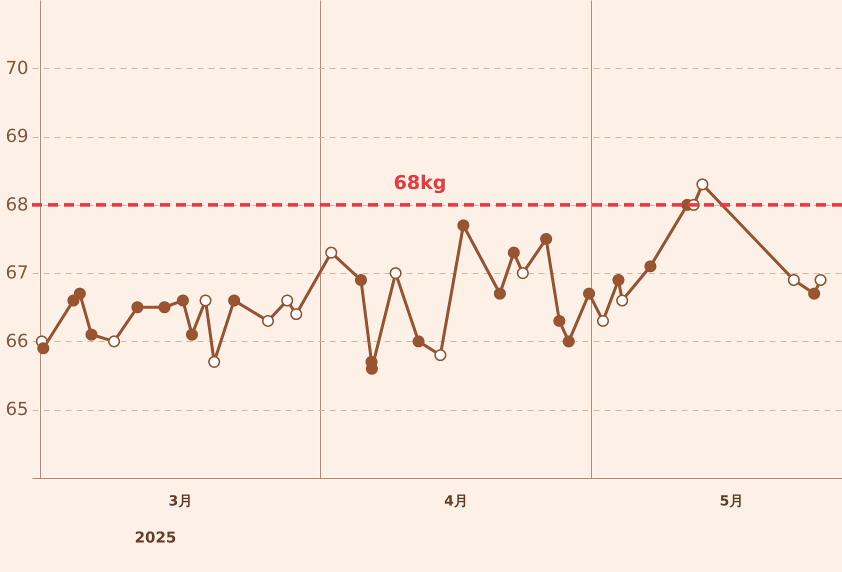 The image size is (842, 572). Describe the element at coordinates (17, 409) in the screenshot. I see `y-tick-label: 65` at that location.